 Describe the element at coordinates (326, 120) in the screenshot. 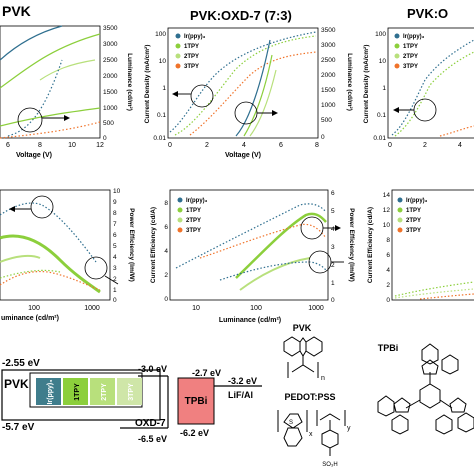

I see `y2-tick-label: 500` at that location.